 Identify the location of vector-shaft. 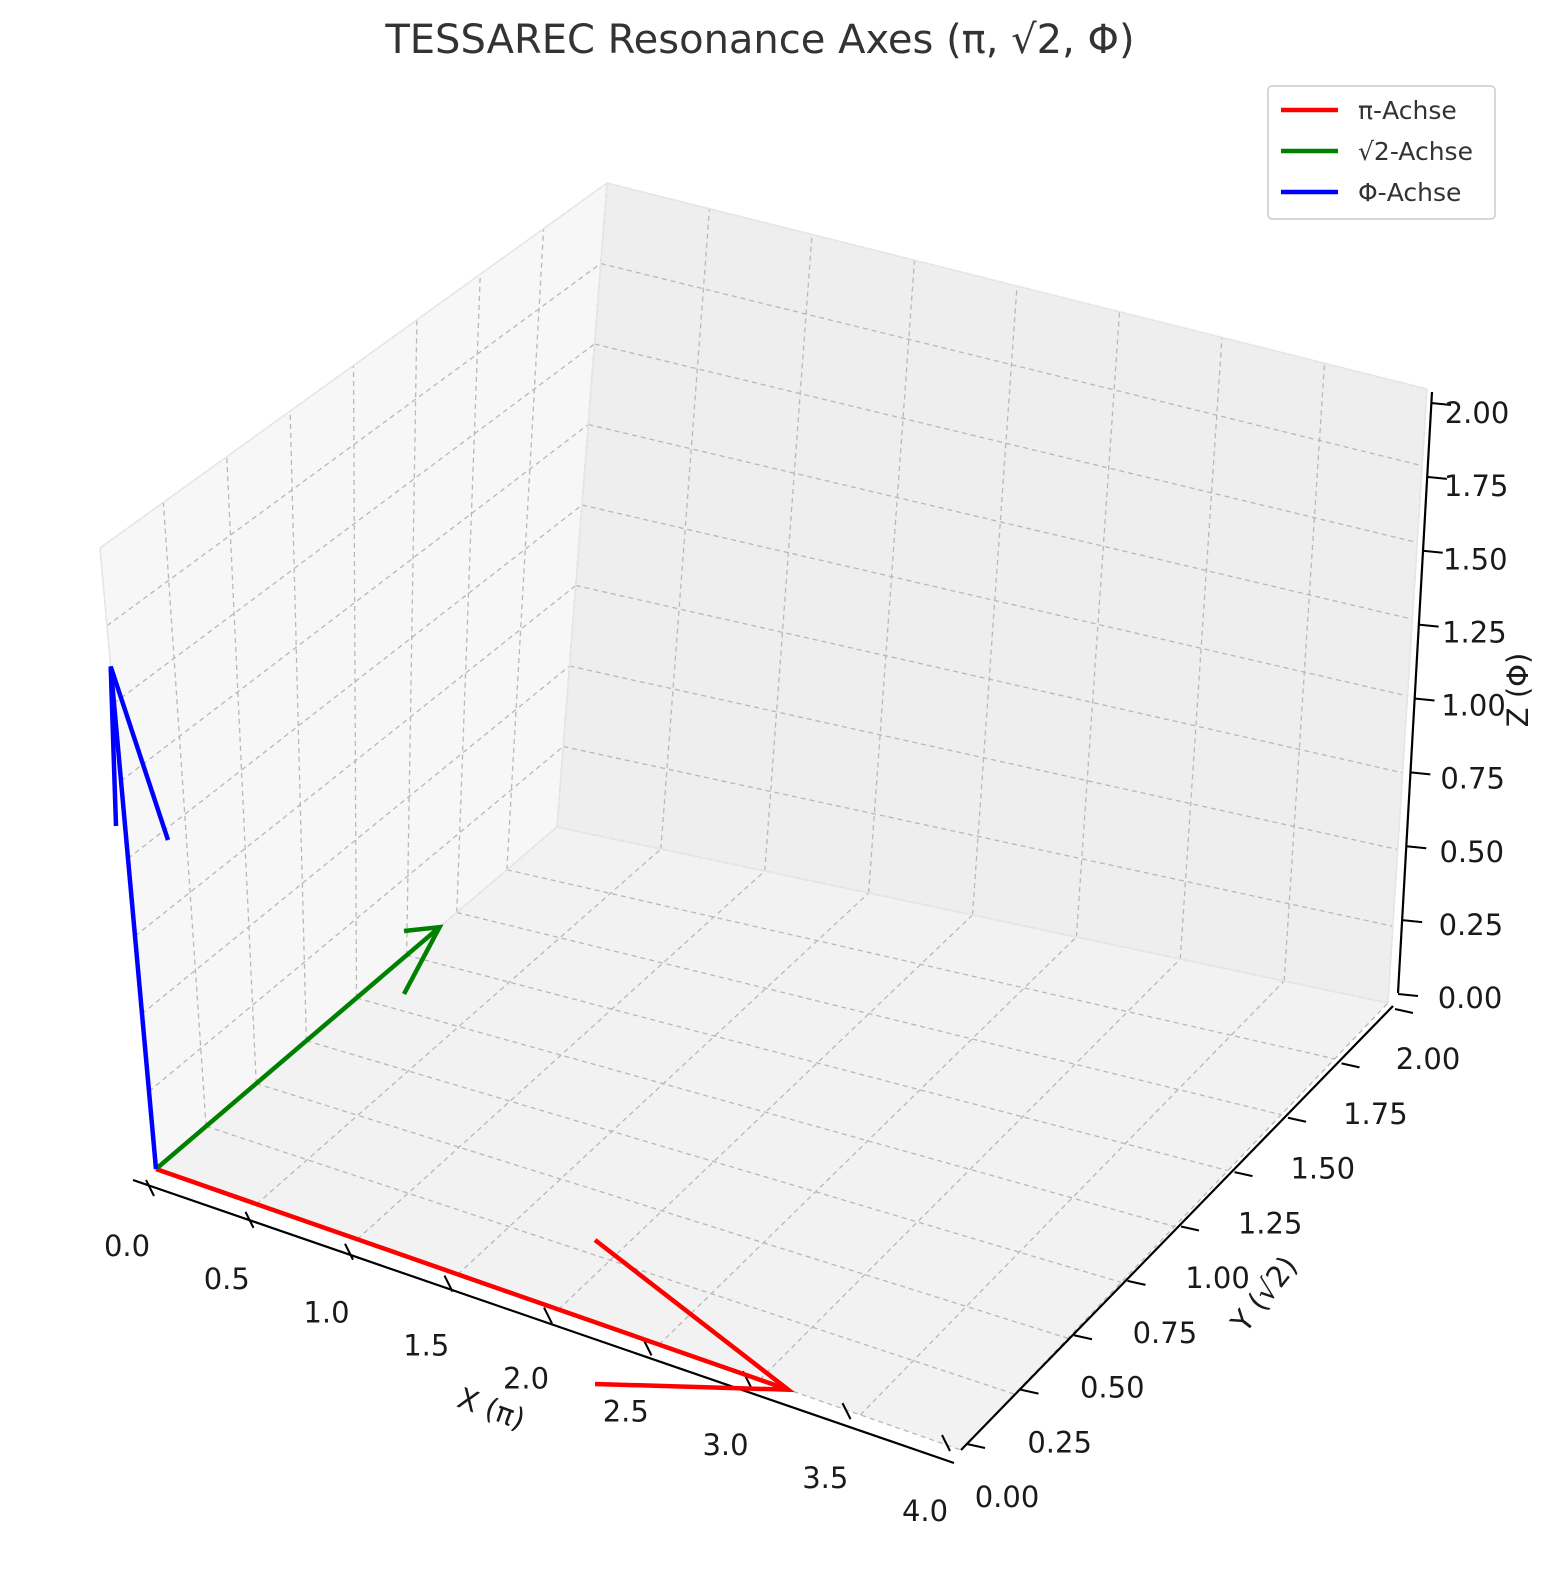
(133, 918).